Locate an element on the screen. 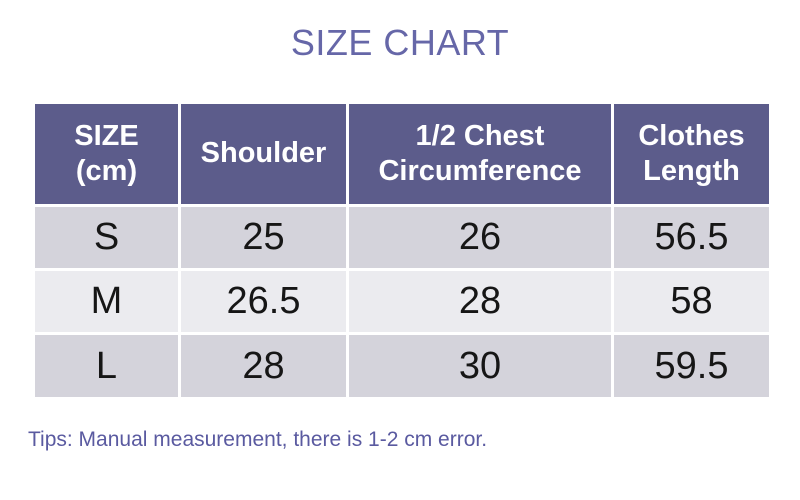 The height and width of the screenshot is (500, 800). cell-length-l: 59.5 is located at coordinates (691, 366).